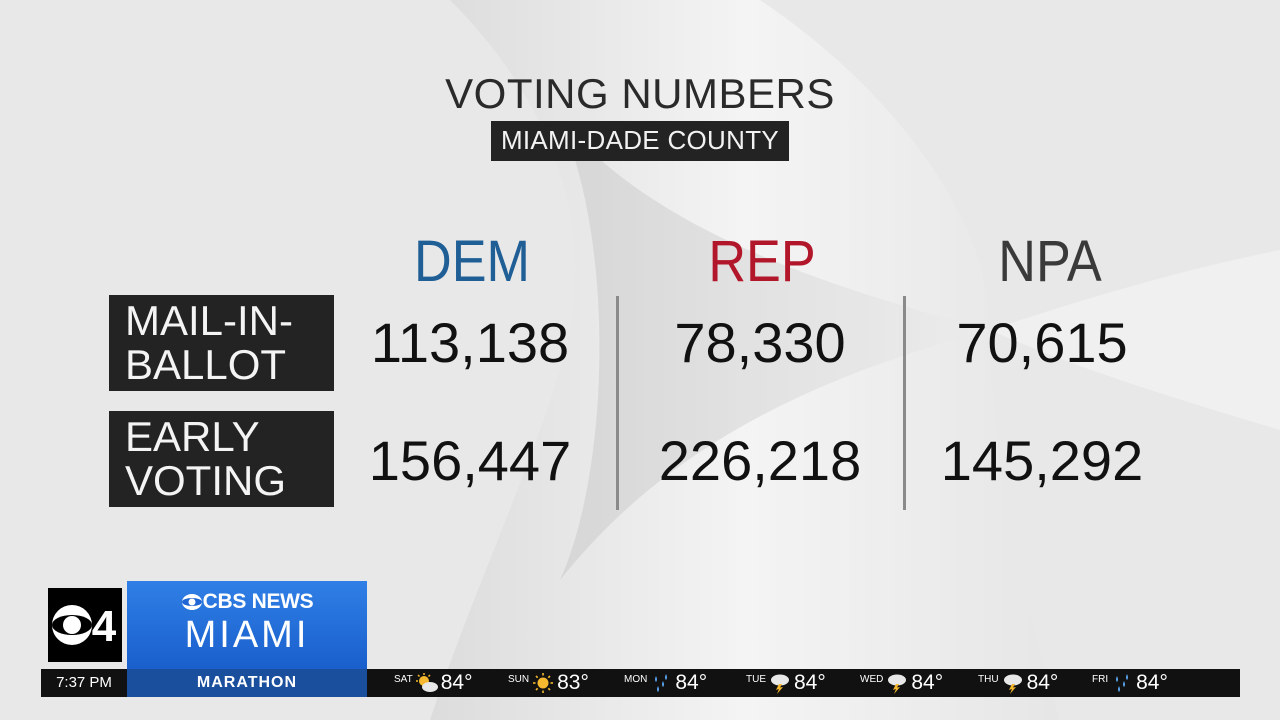  I want to click on cell-early-rep: 226,218, so click(760, 460).